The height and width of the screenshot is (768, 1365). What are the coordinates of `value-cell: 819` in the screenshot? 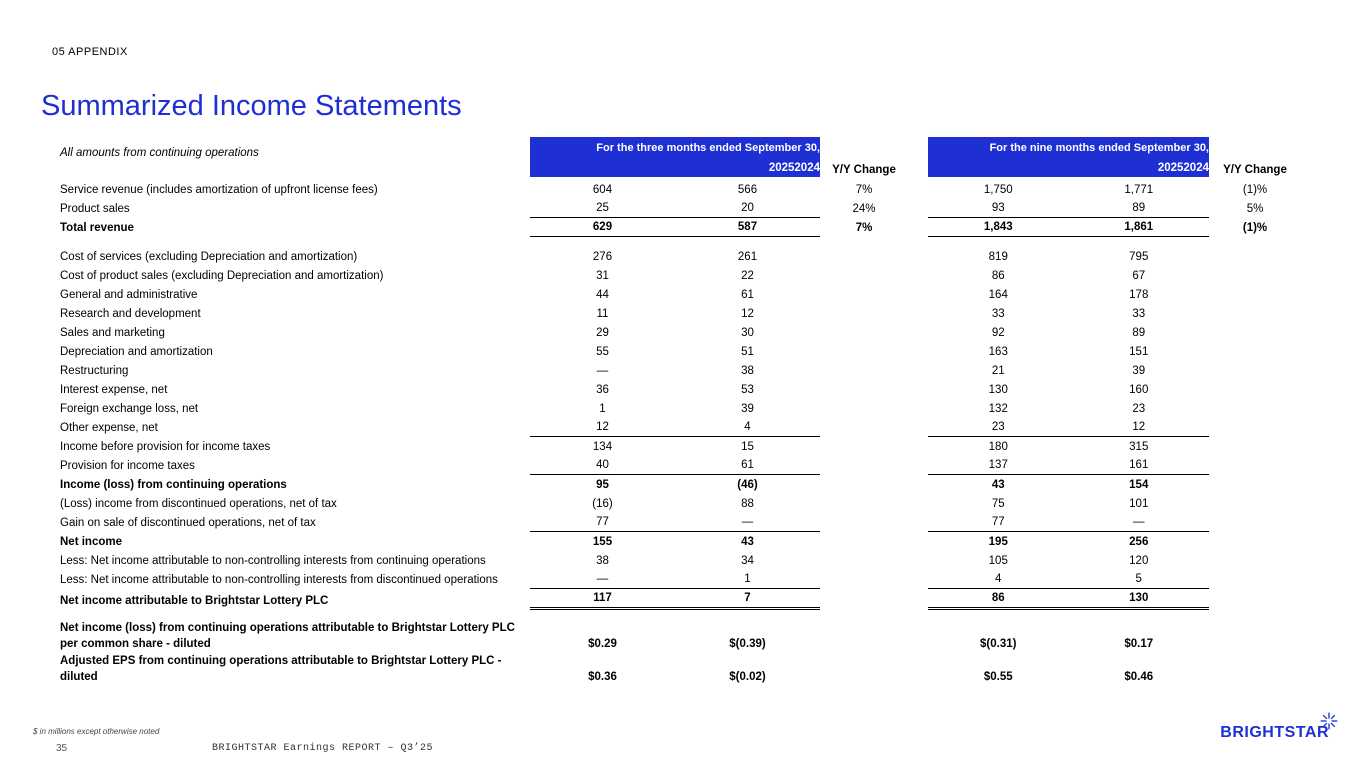 It's located at (998, 257).